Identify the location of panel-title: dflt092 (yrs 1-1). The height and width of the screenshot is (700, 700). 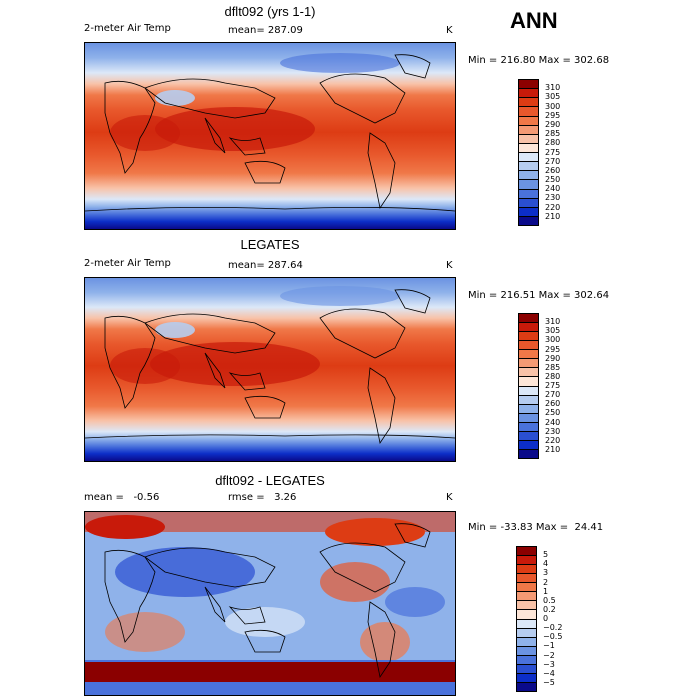
(270, 11).